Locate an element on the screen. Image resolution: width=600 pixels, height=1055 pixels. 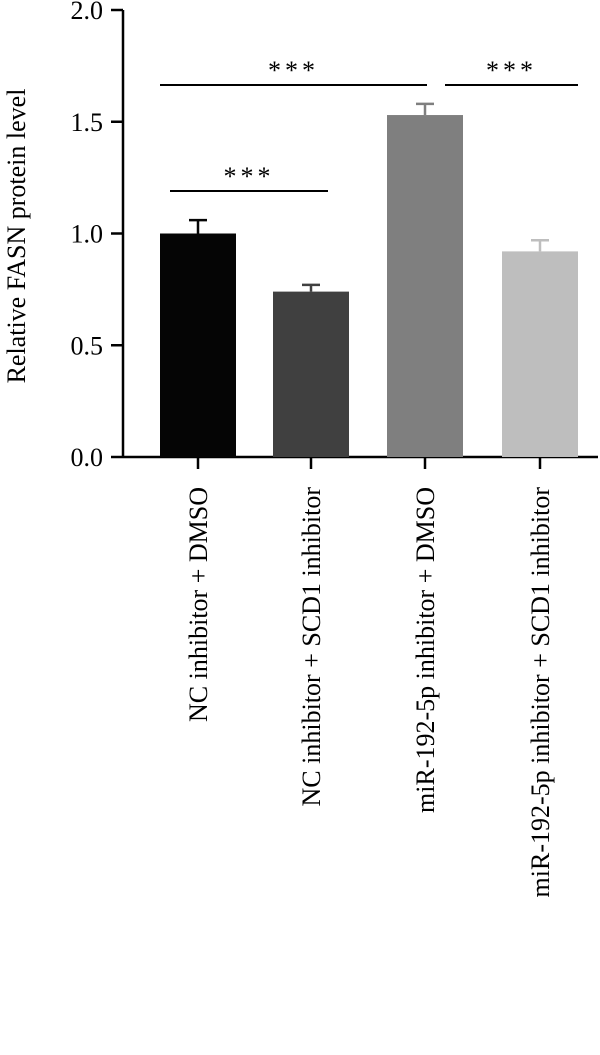
y-axis-title: Relative FASN protein level is located at coordinates (16, 236).